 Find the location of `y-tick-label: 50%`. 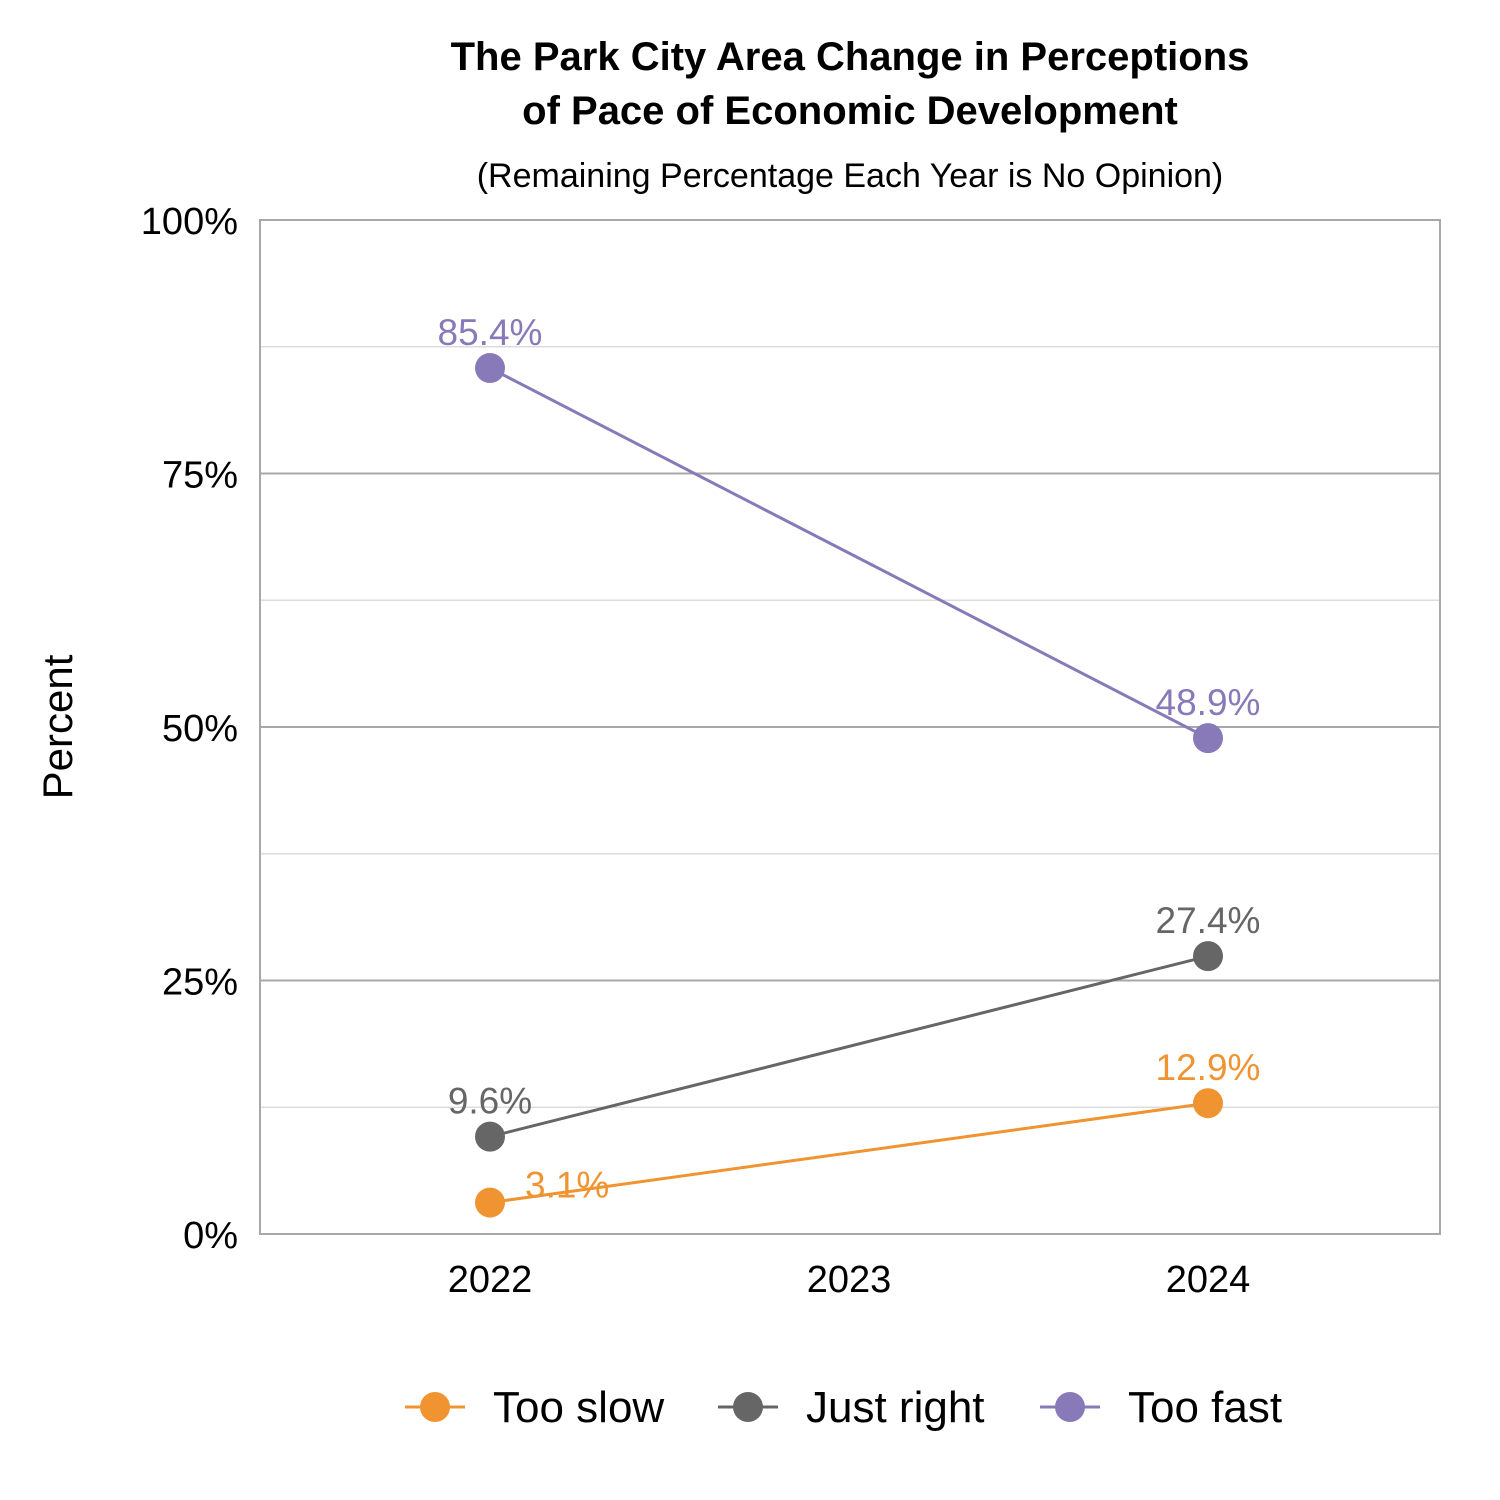

y-tick-label: 50% is located at coordinates (200, 729).